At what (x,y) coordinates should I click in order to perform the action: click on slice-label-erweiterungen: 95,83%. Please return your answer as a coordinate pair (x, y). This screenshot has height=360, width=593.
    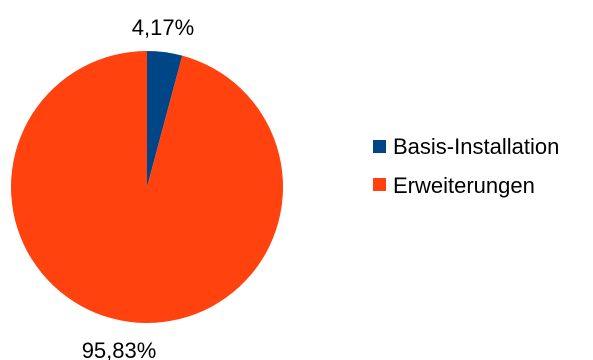
    Looking at the image, I should click on (119, 349).